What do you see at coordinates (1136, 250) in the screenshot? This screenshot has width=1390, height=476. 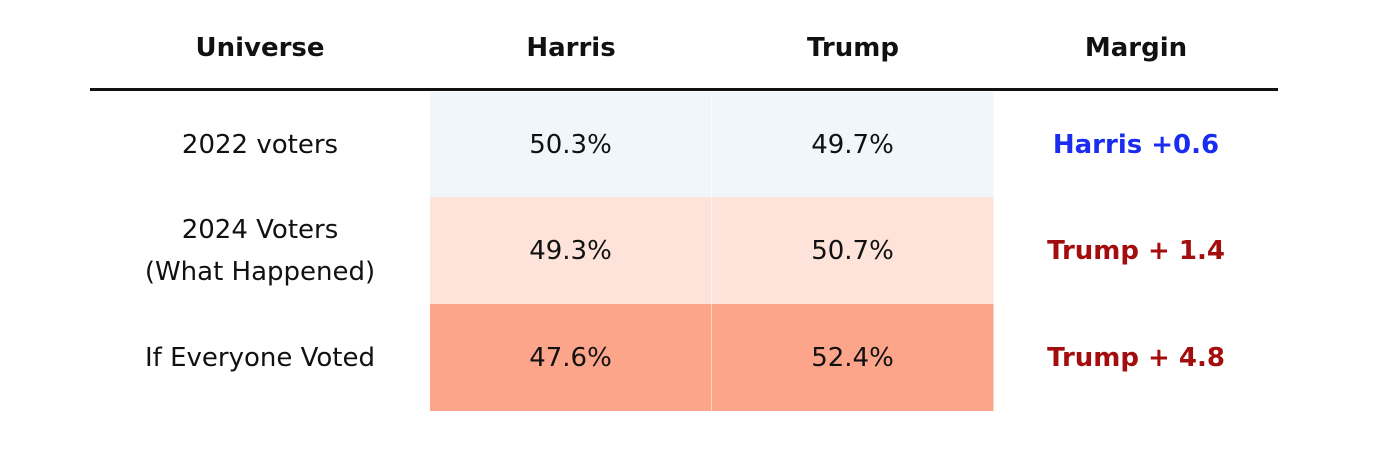 I see `margin-cell: Trump + 1.4` at bounding box center [1136, 250].